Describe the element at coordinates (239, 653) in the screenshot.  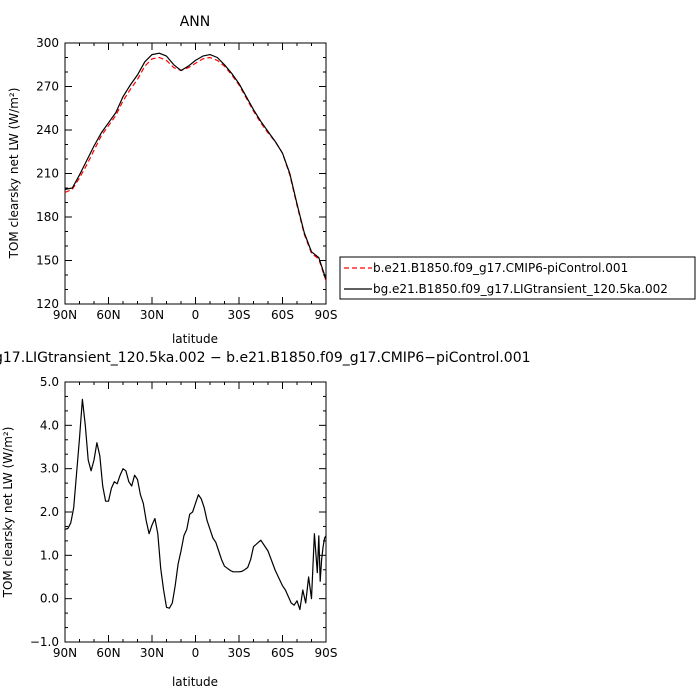
I see `chart-2-xtick-label: 30S` at that location.